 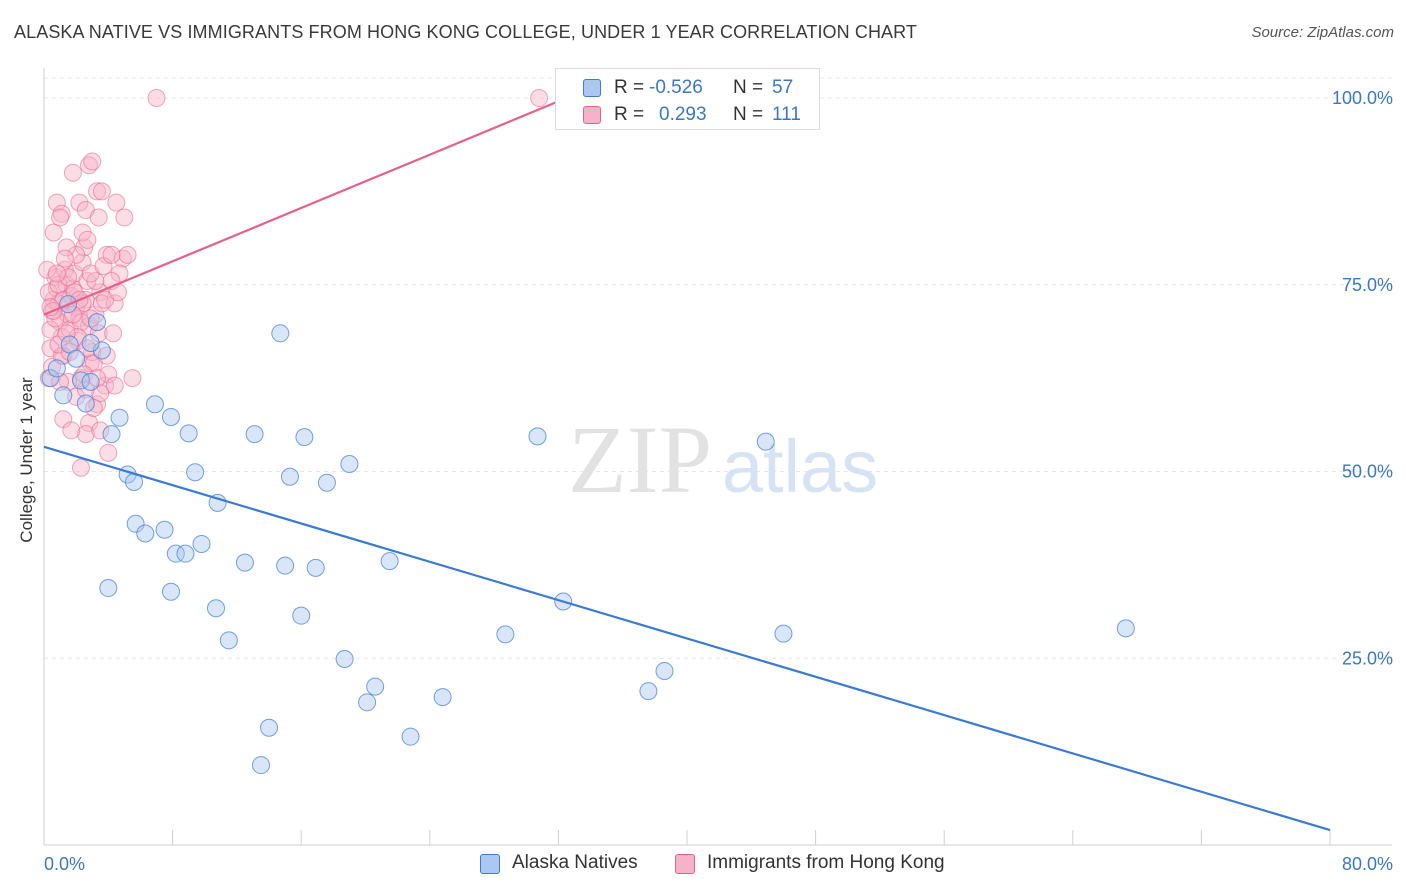 What do you see at coordinates (687, 114) in the screenshot?
I see `legend-row-hong-kong: R = 0.293 N = 111` at bounding box center [687, 114].